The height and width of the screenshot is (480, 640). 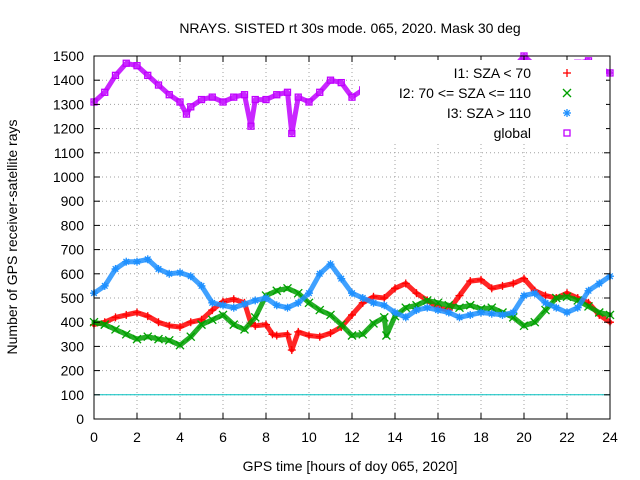 I want to click on x-tick-label: 8, so click(x=266, y=437).